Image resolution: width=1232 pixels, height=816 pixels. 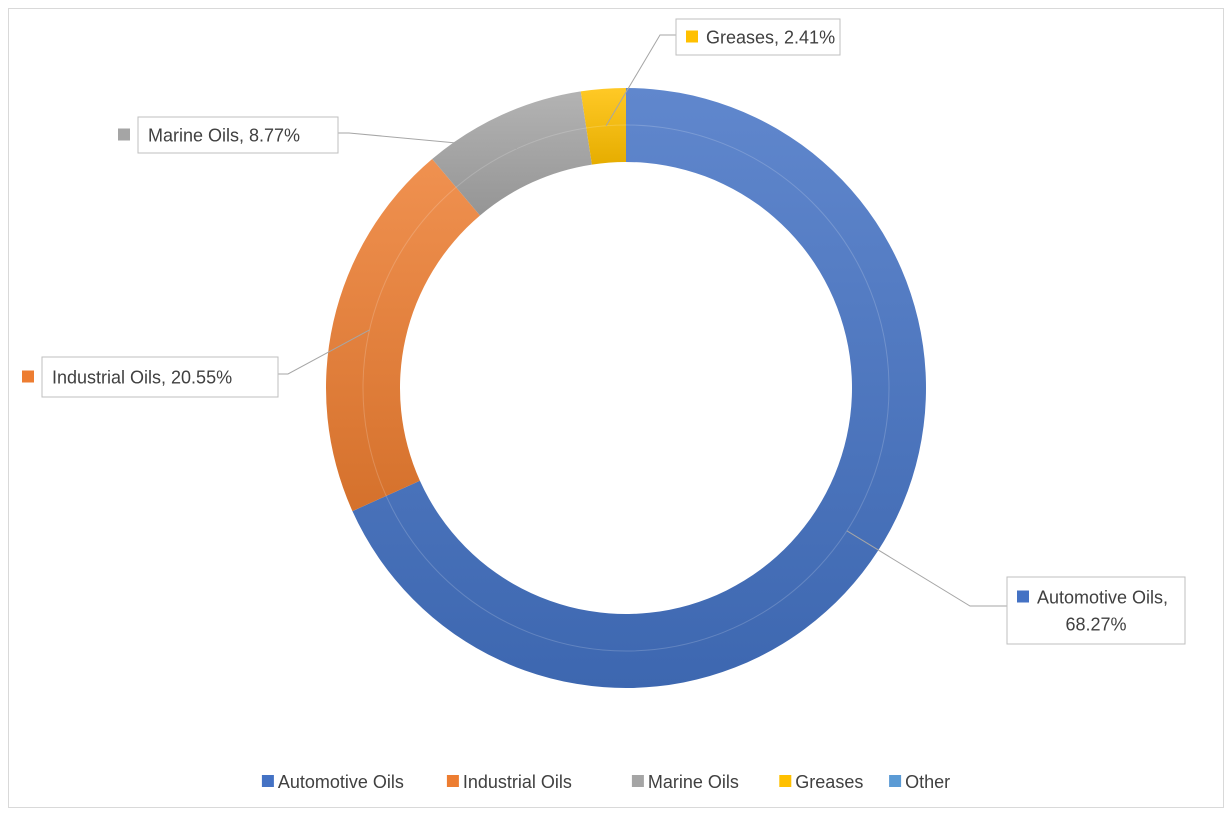 What do you see at coordinates (926, 568) in the screenshot?
I see `leader-line-automotive-oils` at bounding box center [926, 568].